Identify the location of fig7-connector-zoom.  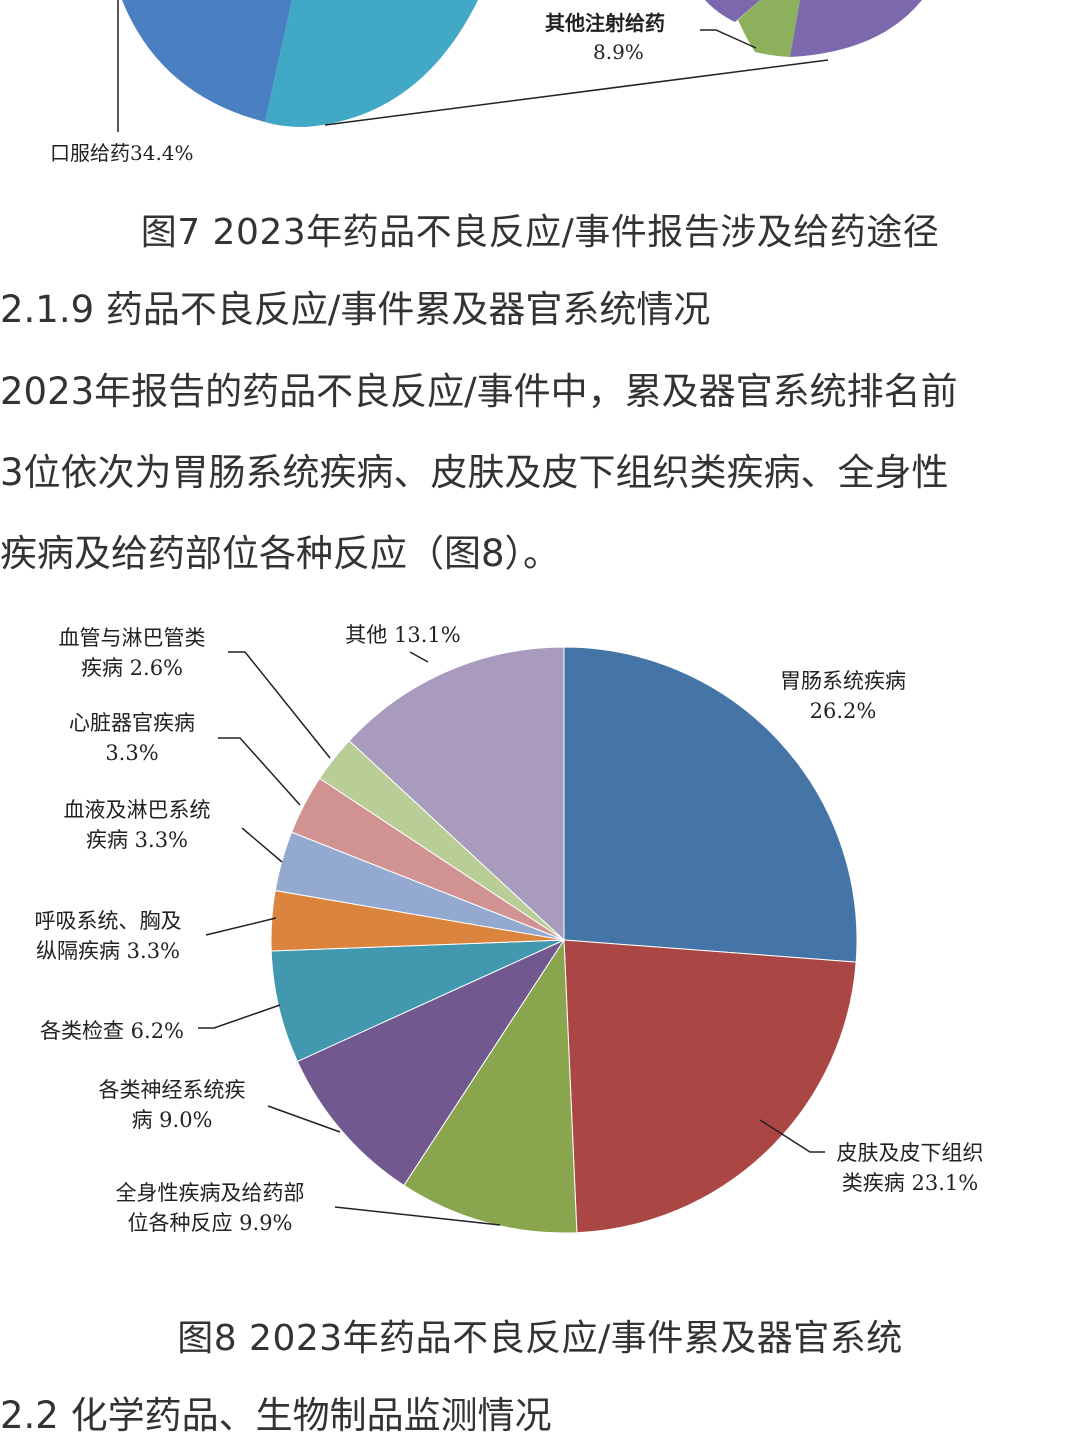
(576, 92).